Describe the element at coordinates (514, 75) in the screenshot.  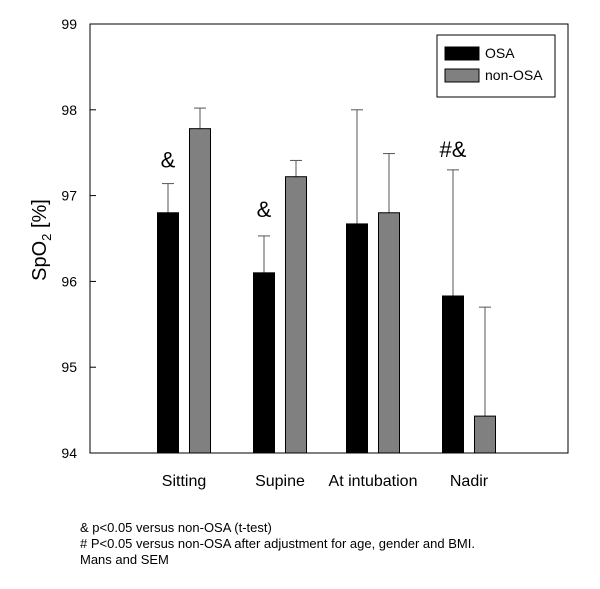
I see `legend-label: non-OSA` at that location.